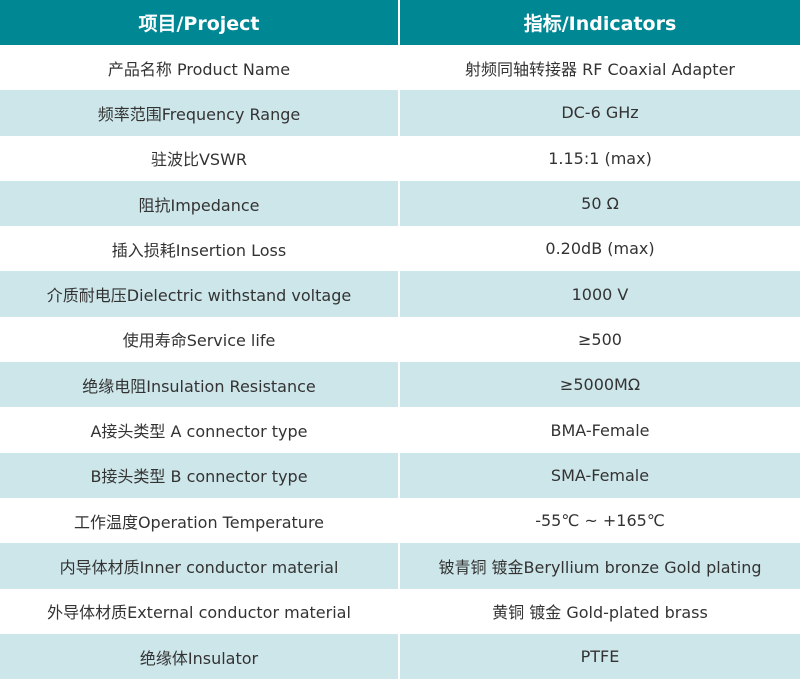 This screenshot has width=800, height=679. I want to click on parameter-value: 50 Ω, so click(599, 203).